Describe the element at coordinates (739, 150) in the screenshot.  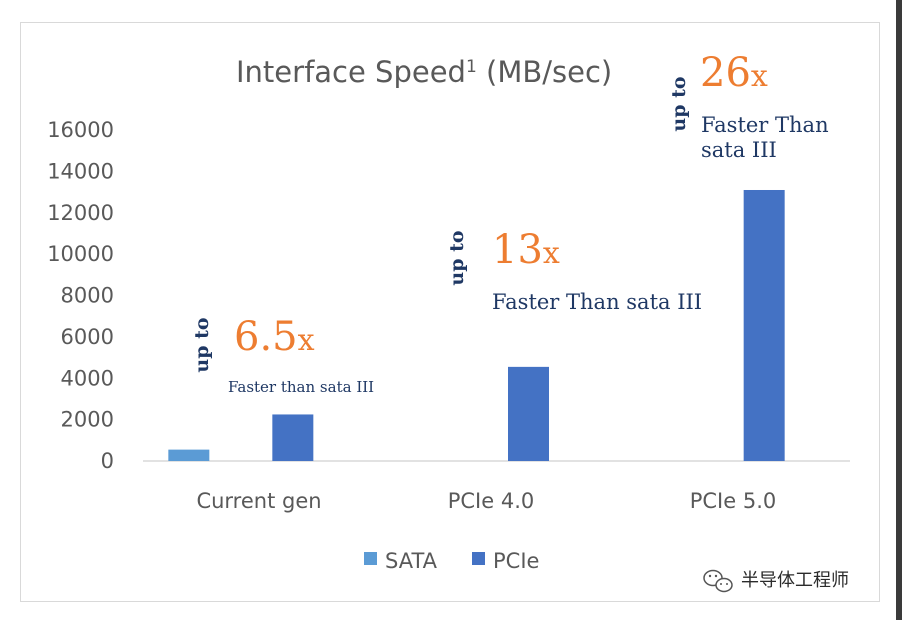
I see `annotation-faster-line2: sata III` at that location.